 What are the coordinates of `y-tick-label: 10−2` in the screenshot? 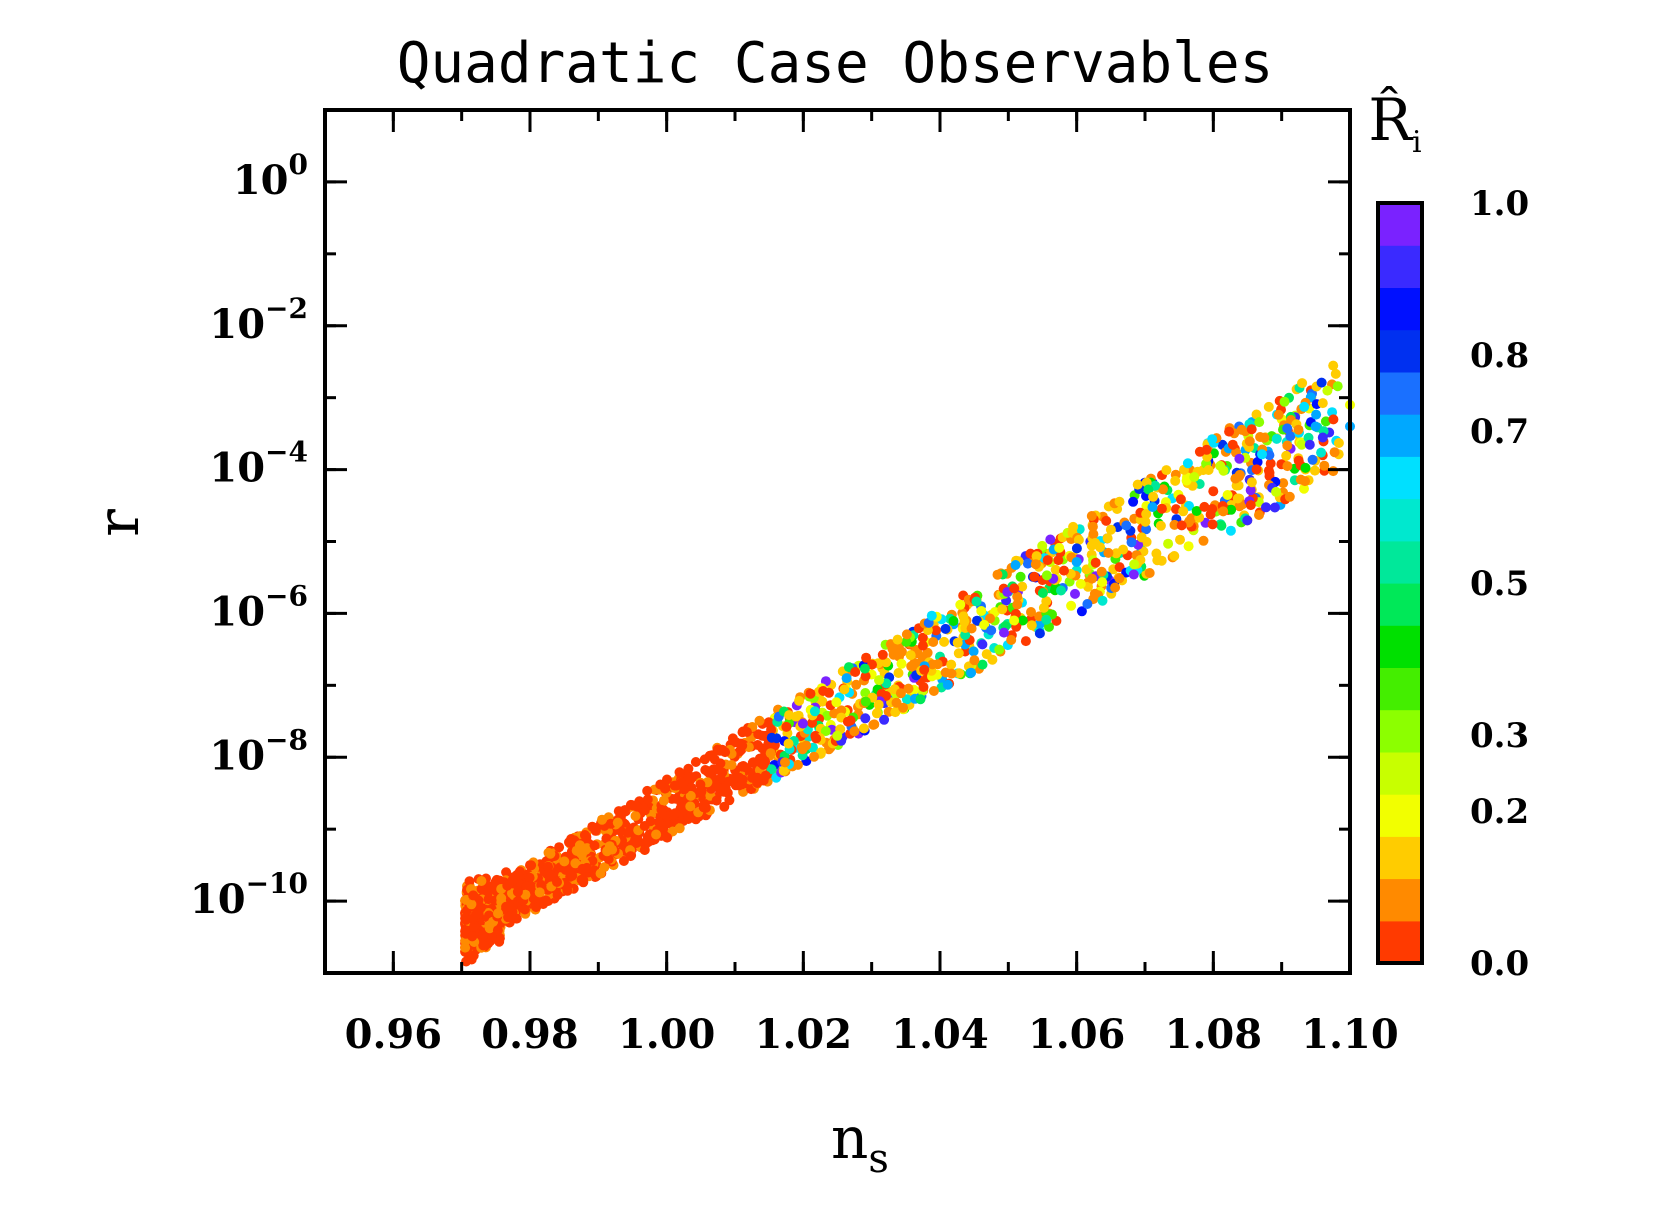 It's located at (258, 320).